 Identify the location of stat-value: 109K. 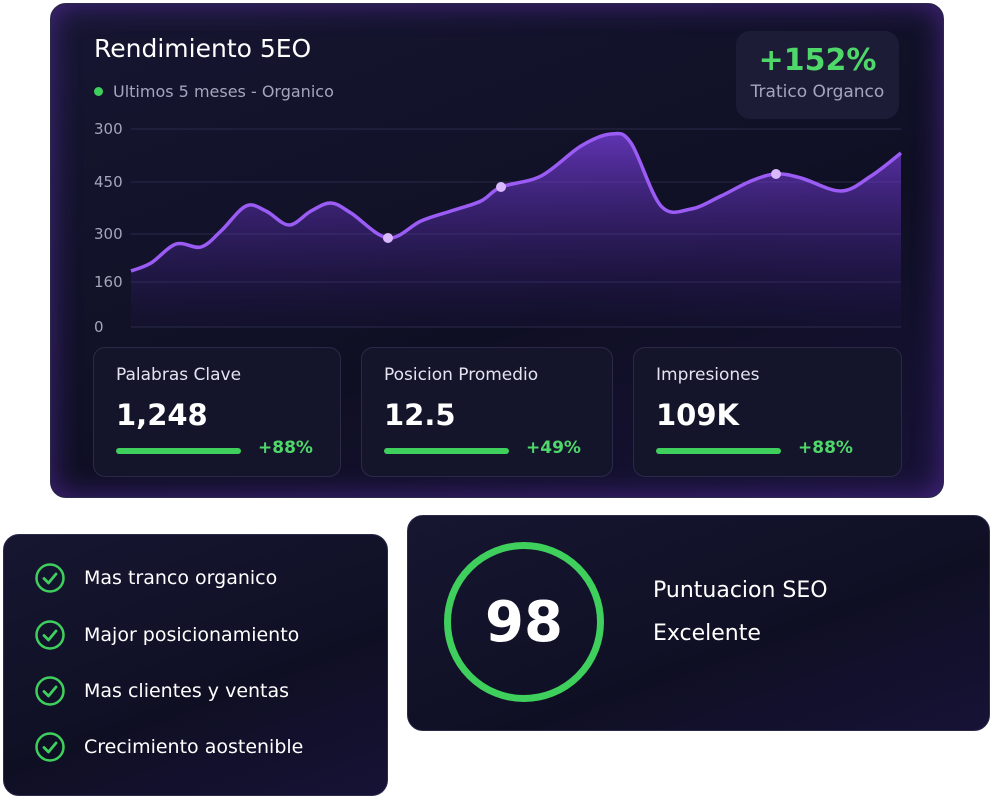
(698, 415).